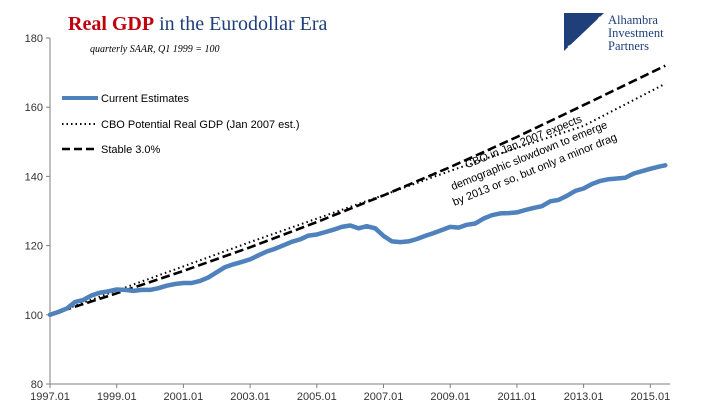  What do you see at coordinates (184, 397) in the screenshot?
I see `x-tick-label: 2001.01` at bounding box center [184, 397].